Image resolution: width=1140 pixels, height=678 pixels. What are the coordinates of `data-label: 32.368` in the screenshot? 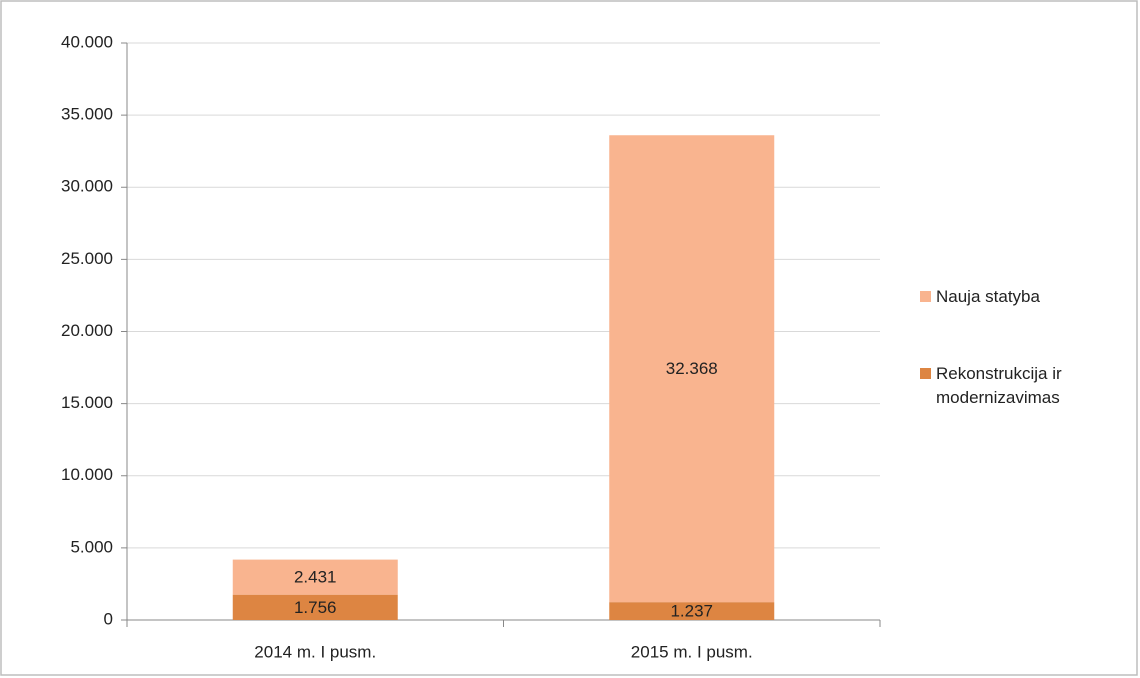 It's located at (692, 368).